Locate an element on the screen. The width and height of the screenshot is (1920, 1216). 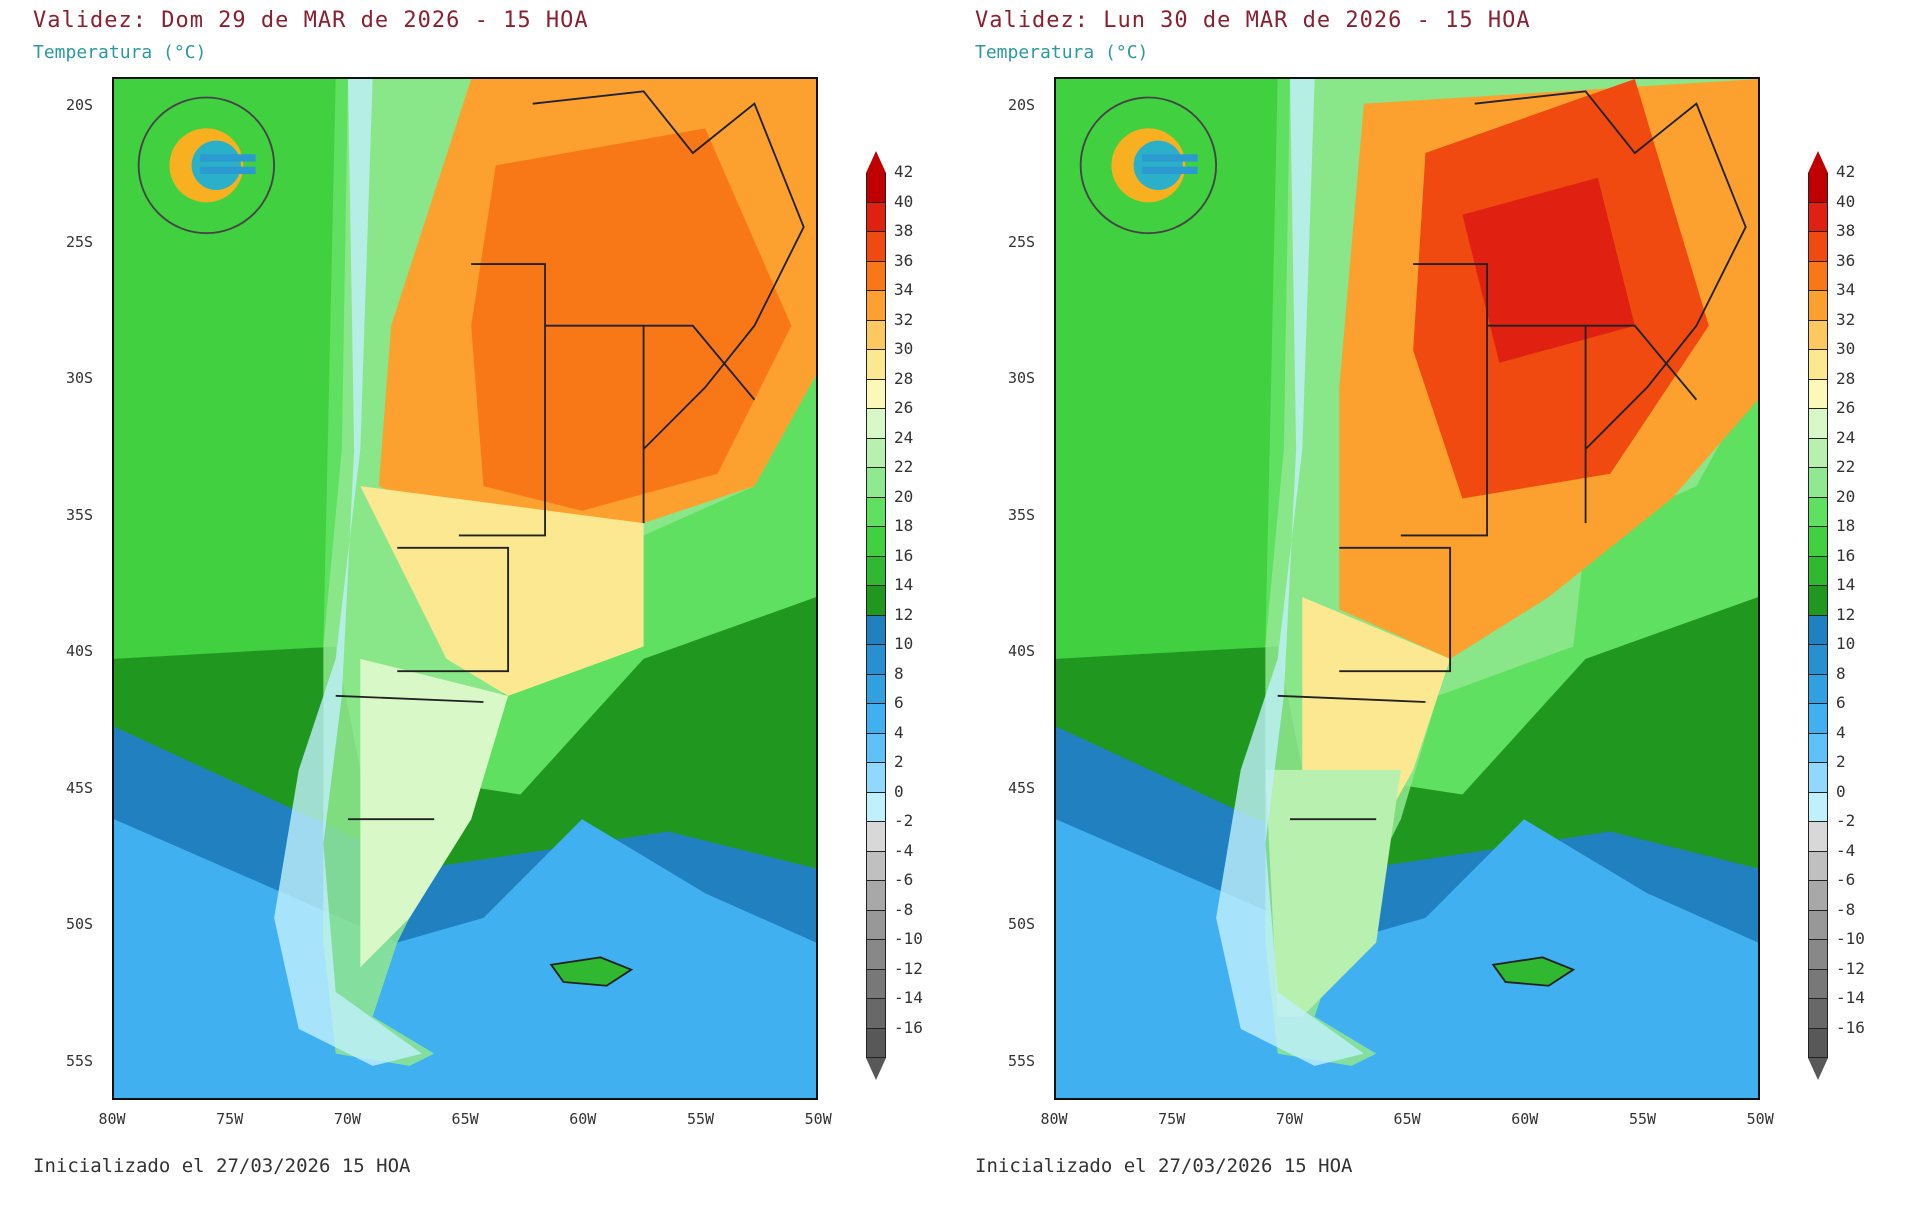
colorbar-label: 30 is located at coordinates (1846, 348).